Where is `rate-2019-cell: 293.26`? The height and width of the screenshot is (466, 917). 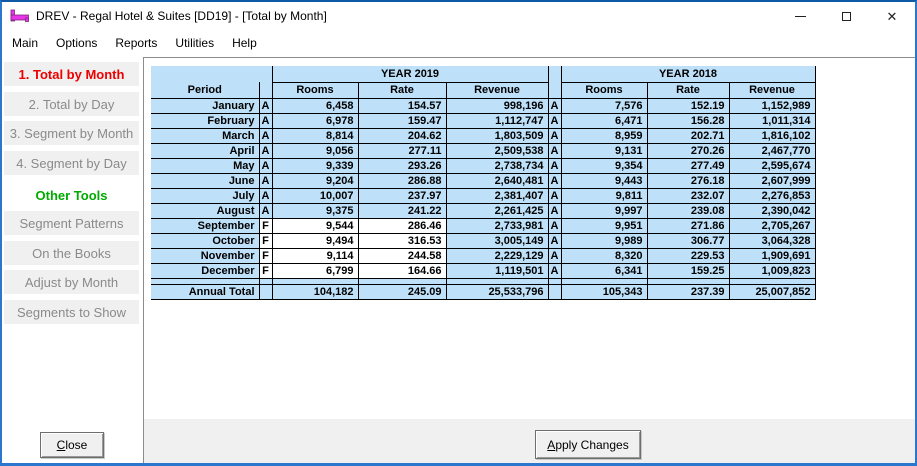 rate-2019-cell: 293.26 is located at coordinates (402, 165).